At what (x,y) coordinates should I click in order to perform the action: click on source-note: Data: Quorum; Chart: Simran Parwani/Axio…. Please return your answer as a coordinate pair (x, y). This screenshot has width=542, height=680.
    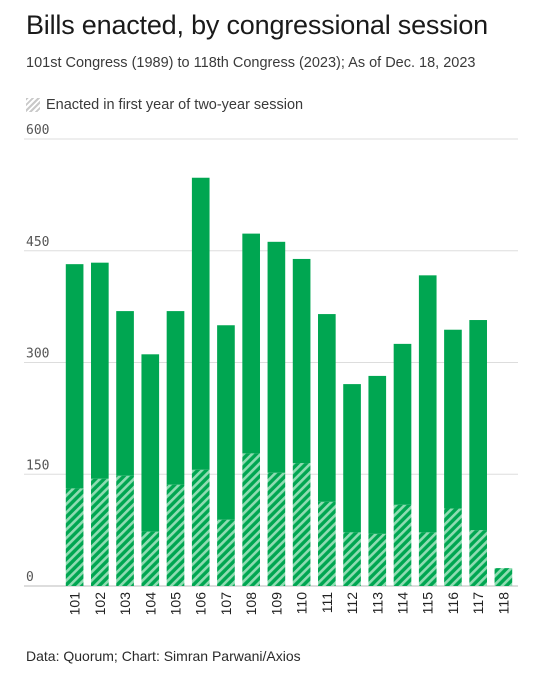
    Looking at the image, I should click on (163, 656).